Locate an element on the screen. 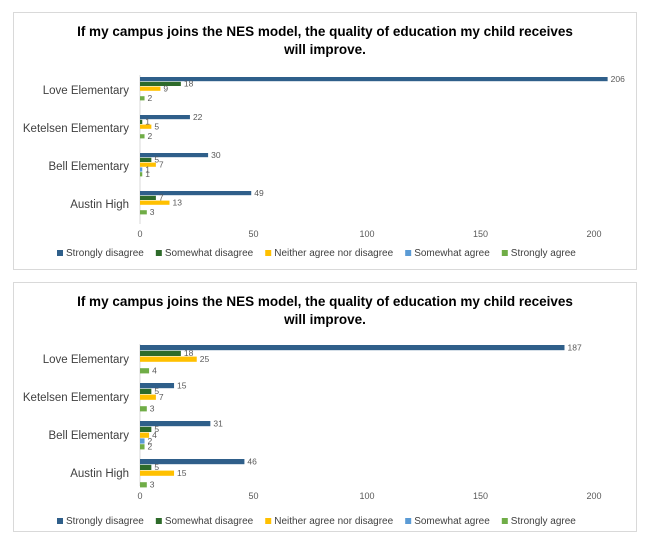 The height and width of the screenshot is (537, 647). data-label: 18 is located at coordinates (189, 353).